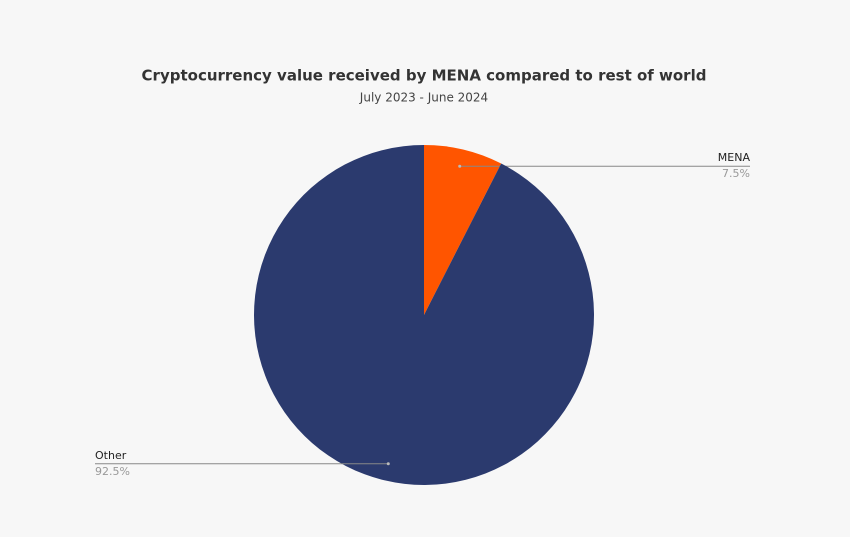 The height and width of the screenshot is (537, 850). Describe the element at coordinates (463, 230) in the screenshot. I see `pie-slice` at that location.